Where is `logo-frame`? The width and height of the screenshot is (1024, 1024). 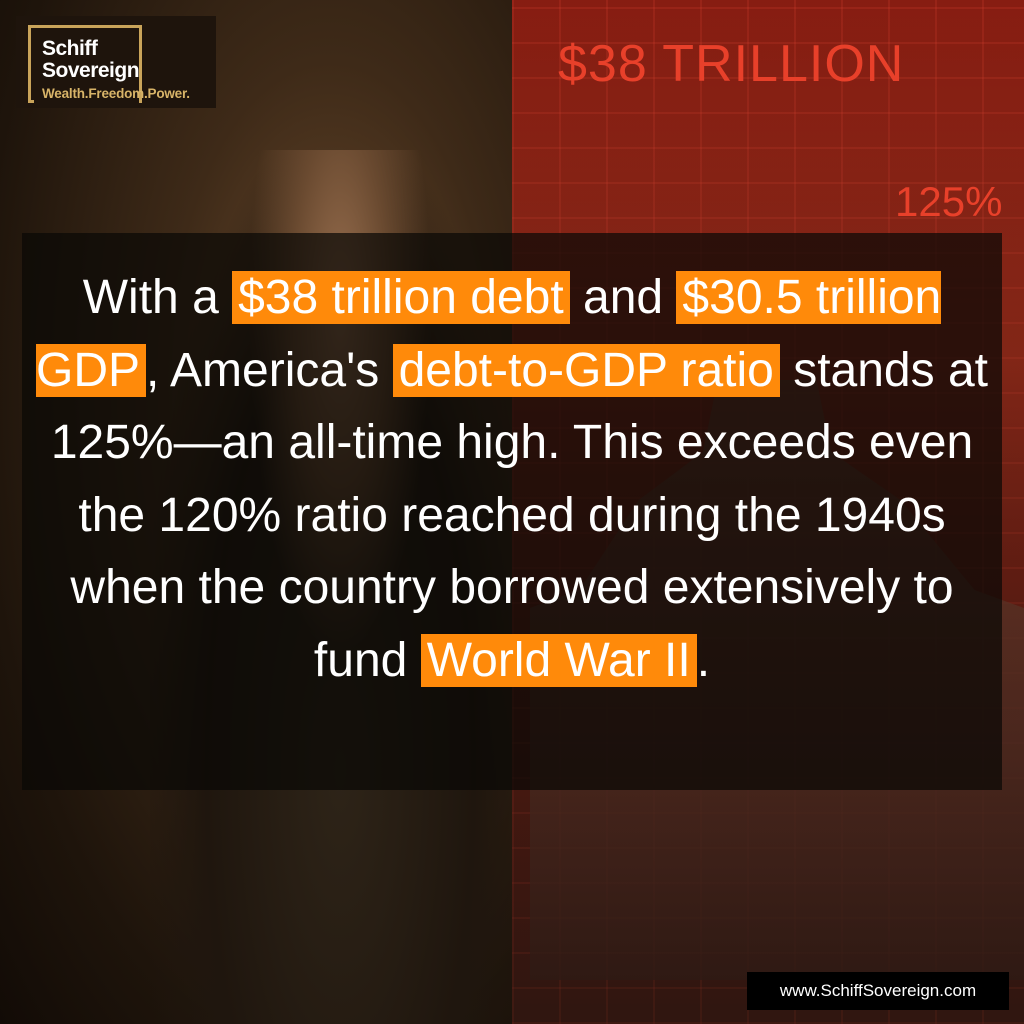 logo-frame is located at coordinates (85, 64).